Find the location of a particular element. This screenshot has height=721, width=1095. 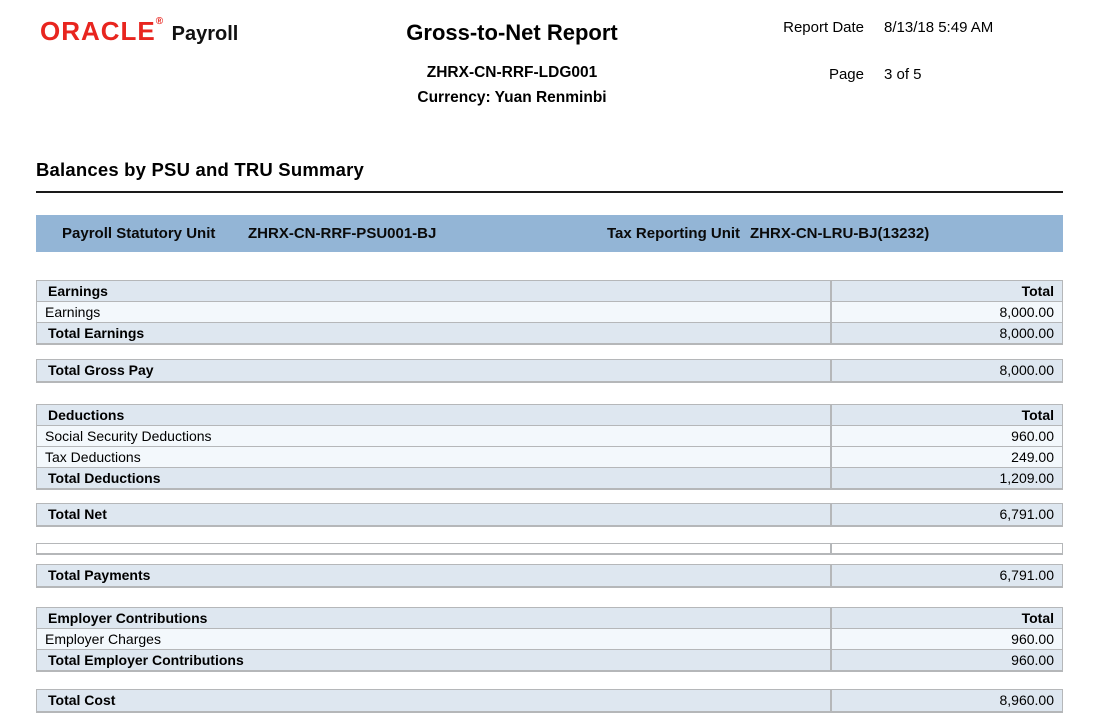

table-row: Employer Contributions Total is located at coordinates (549, 618).